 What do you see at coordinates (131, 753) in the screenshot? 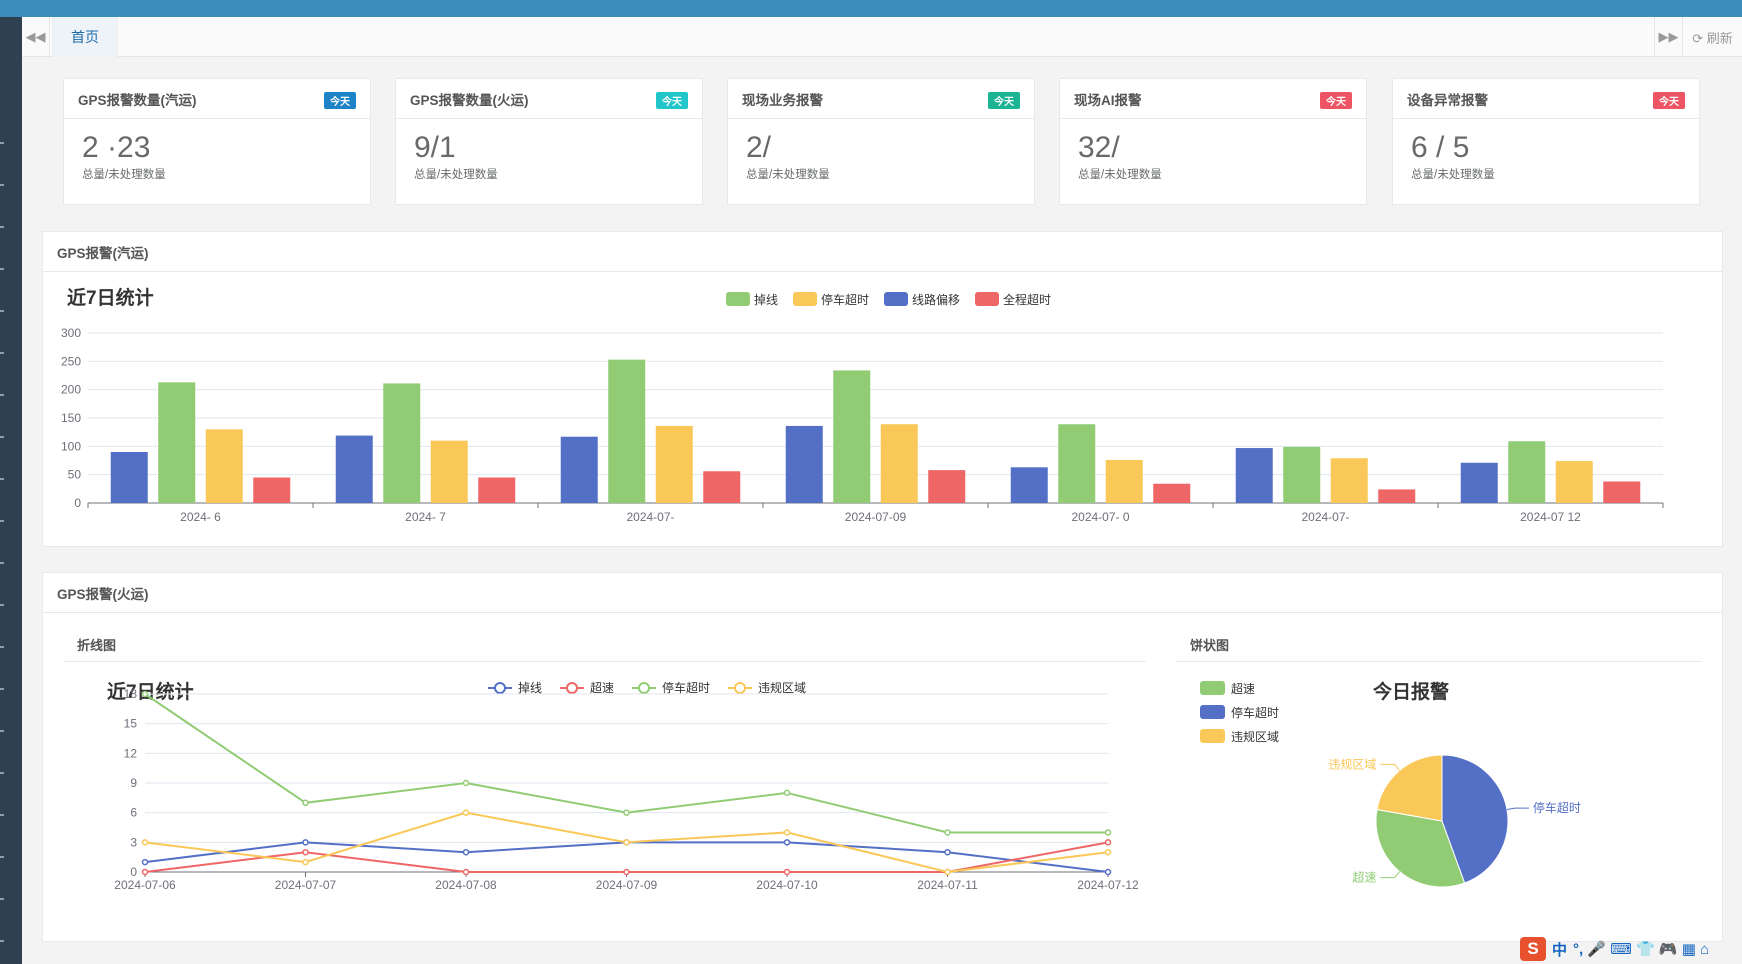
I see `y-tick-label: 12` at bounding box center [131, 753].